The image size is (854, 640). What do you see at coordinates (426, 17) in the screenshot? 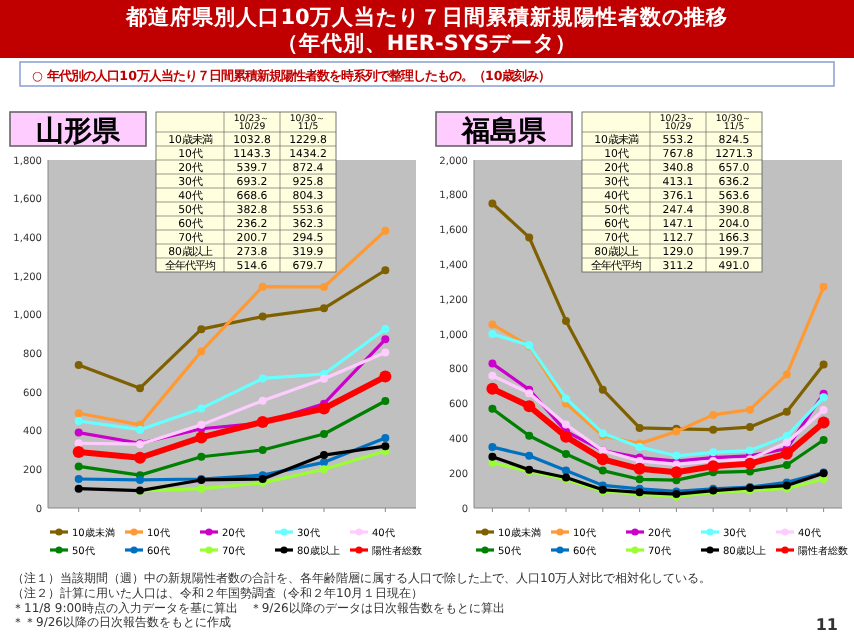
I see `text: 都道府県別人口10万人当たり７日間累積新規陽性者数の推移` at bounding box center [426, 17].